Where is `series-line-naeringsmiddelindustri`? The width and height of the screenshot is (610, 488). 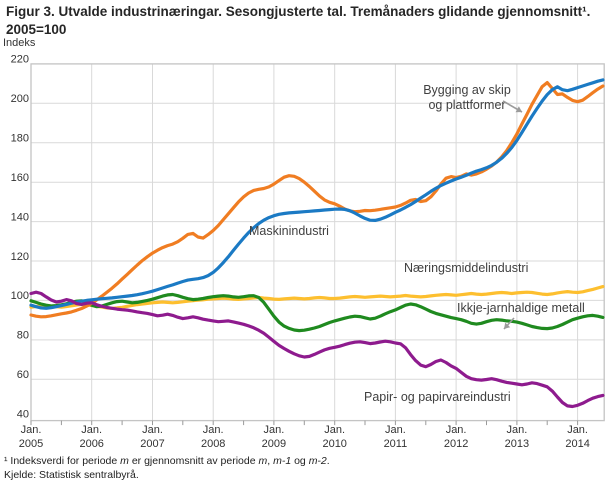 series-line-naeringsmiddelindustri is located at coordinates (317, 297).